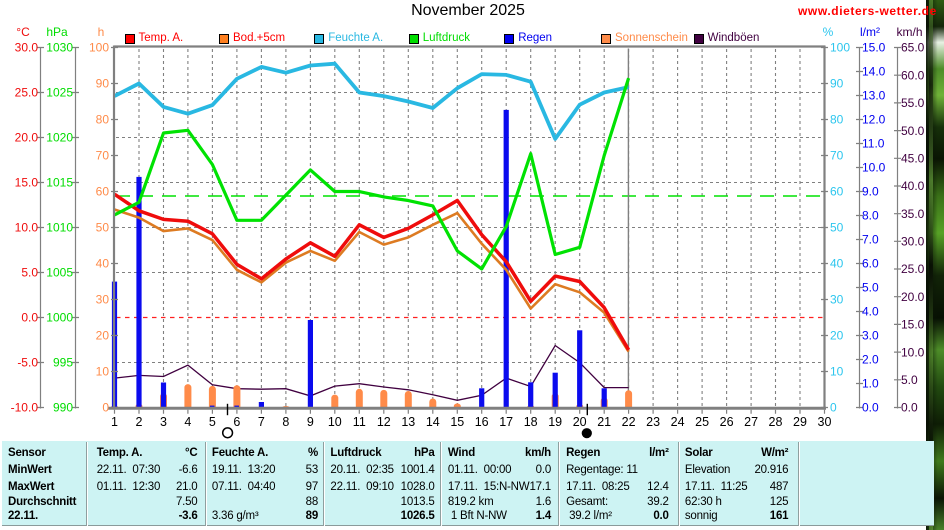  I want to click on svg-text: 17, so click(506, 422).